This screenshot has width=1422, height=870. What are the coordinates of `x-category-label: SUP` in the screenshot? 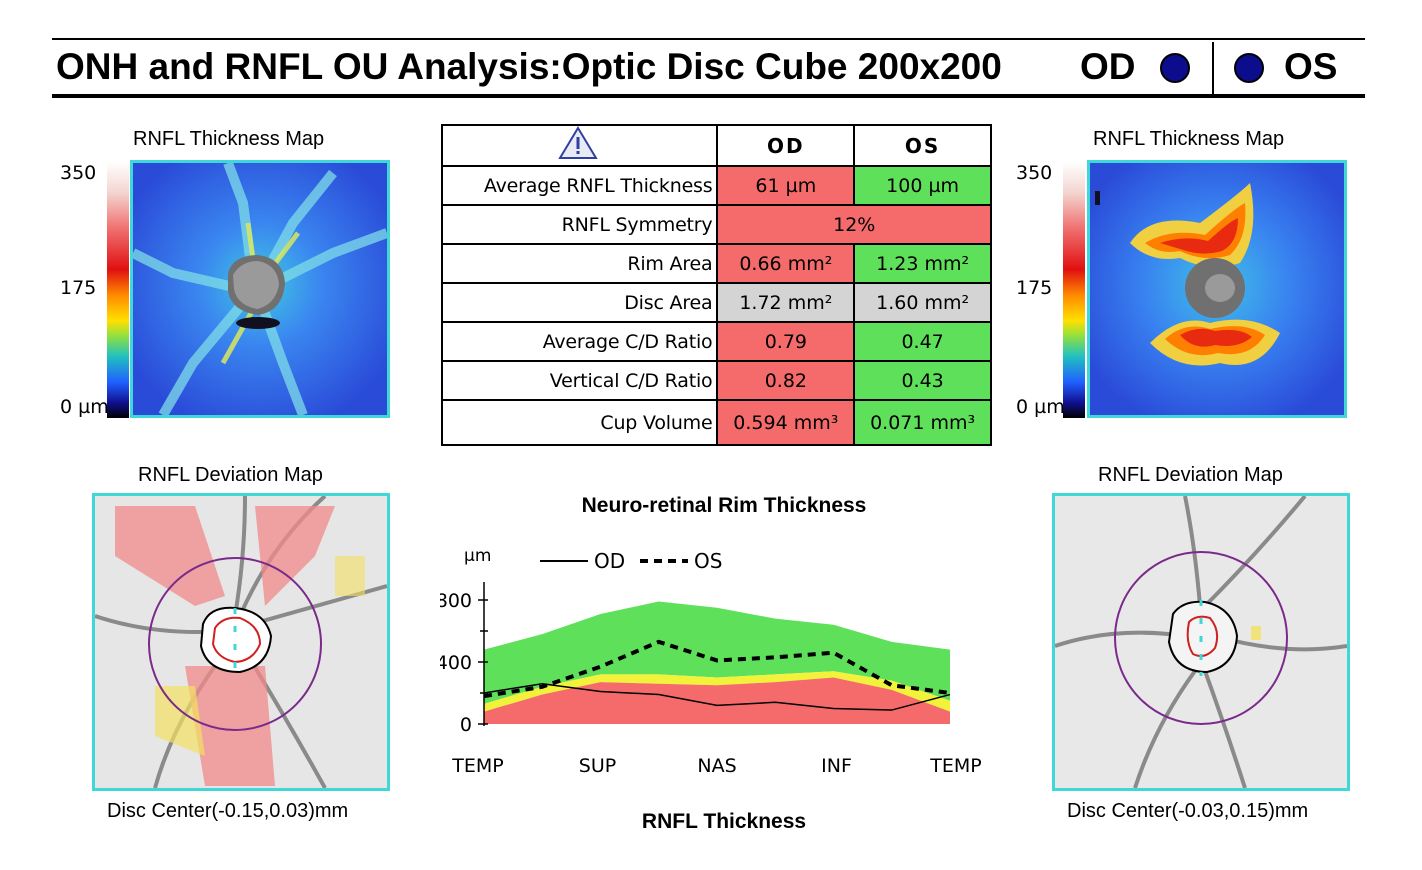 It's located at (597, 766).